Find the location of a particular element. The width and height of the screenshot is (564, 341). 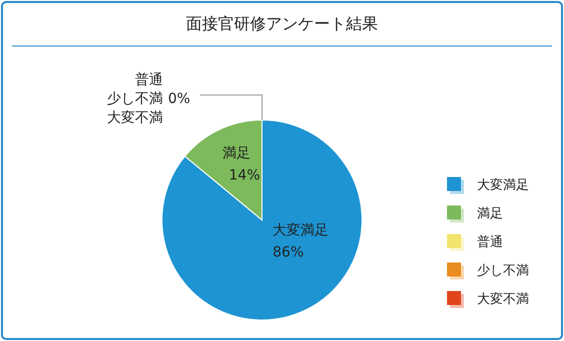

legend-label: 少し不満 is located at coordinates (503, 271).